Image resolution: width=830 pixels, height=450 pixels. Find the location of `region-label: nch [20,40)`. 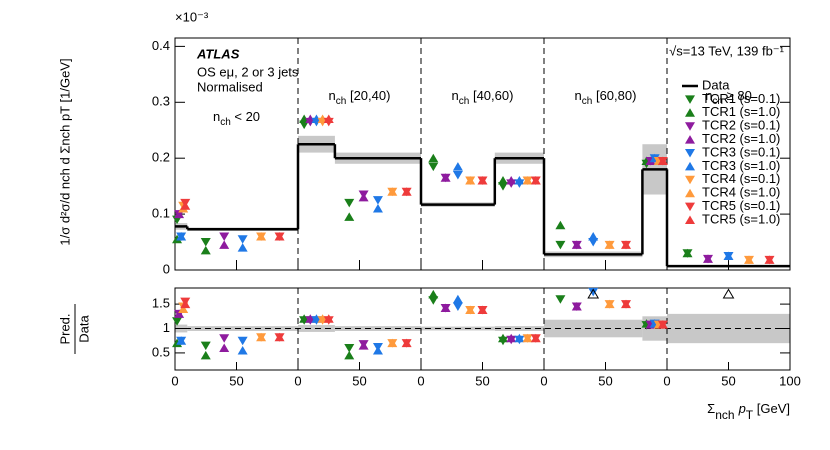

region-label: nch [20,40) is located at coordinates (360, 97).